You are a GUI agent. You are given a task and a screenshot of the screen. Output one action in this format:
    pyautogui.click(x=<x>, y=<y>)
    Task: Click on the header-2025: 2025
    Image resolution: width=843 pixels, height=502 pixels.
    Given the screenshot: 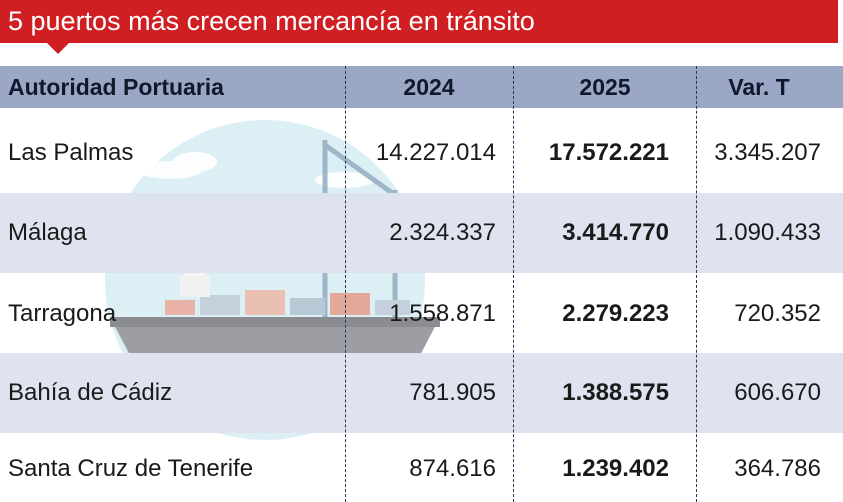 What is the action you would take?
    pyautogui.click(x=605, y=86)
    